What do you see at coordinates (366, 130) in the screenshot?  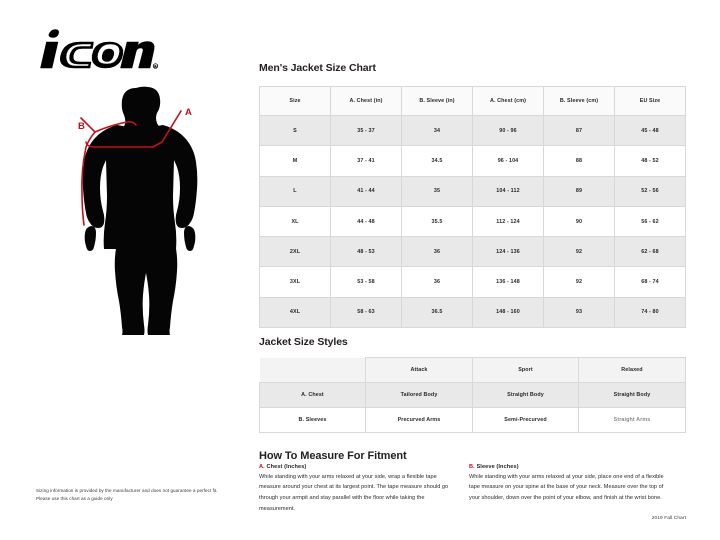 I see `table-cell: 35 - 37` at bounding box center [366, 130].